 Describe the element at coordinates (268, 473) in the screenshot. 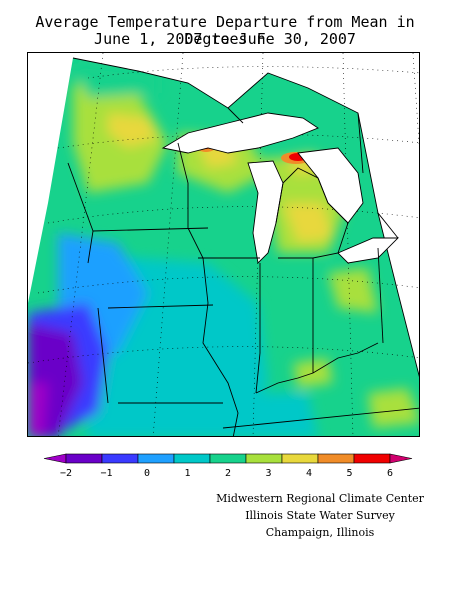

I see `legend-tick-label: 3` at that location.